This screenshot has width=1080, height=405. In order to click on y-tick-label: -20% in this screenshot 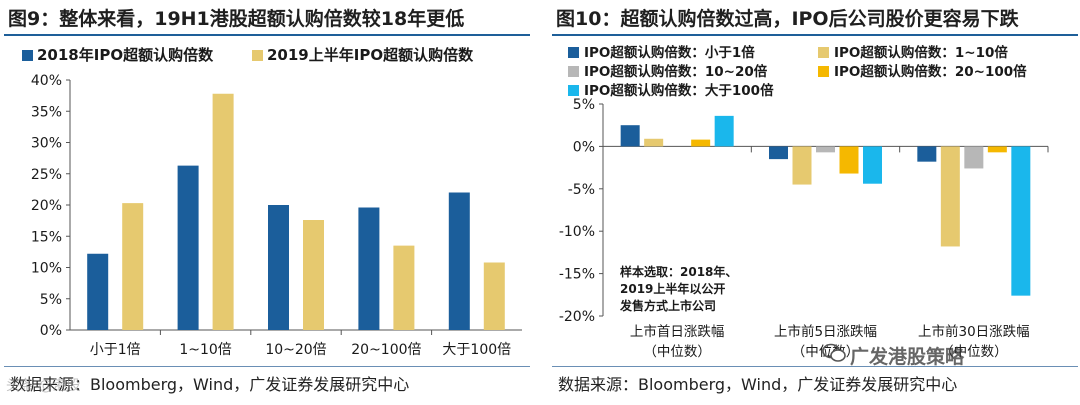, I will do `click(577, 317)`.